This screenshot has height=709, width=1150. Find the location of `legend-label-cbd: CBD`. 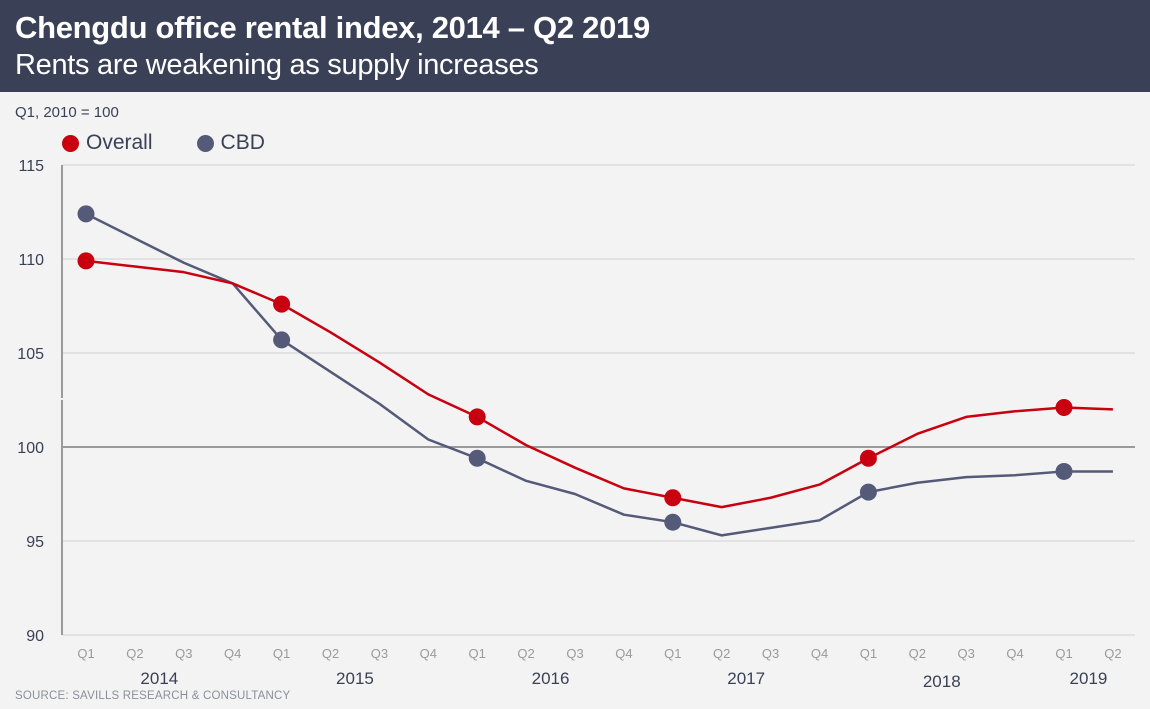

legend-label-cbd: CBD is located at coordinates (242, 142).